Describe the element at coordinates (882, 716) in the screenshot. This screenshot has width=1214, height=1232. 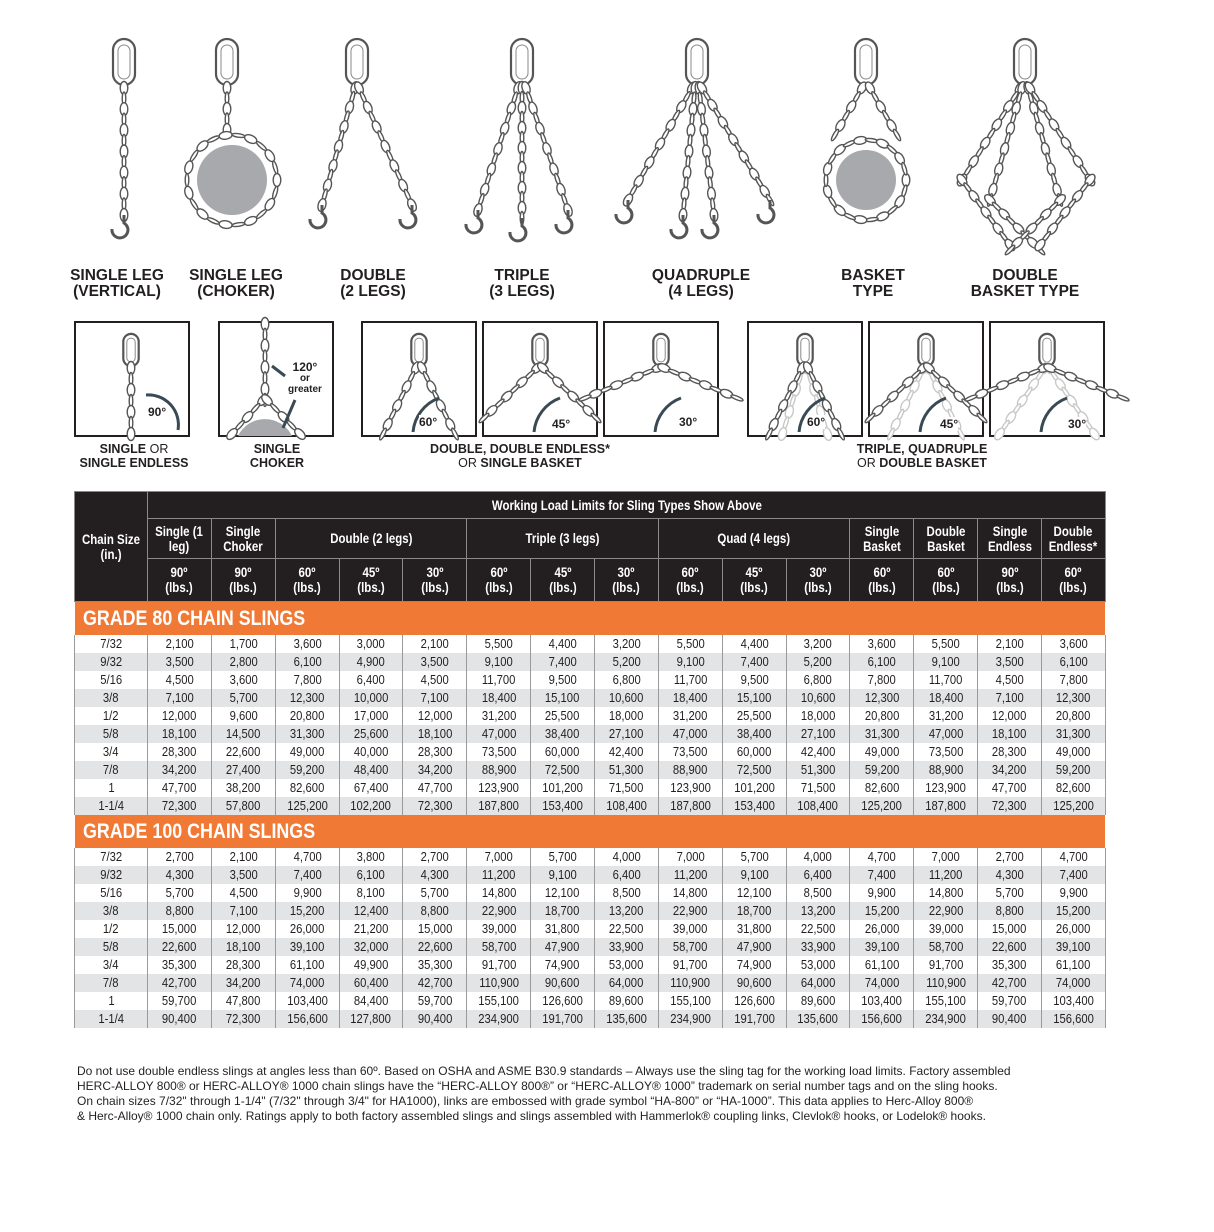
I see `load-limit-cell: 20,800` at that location.